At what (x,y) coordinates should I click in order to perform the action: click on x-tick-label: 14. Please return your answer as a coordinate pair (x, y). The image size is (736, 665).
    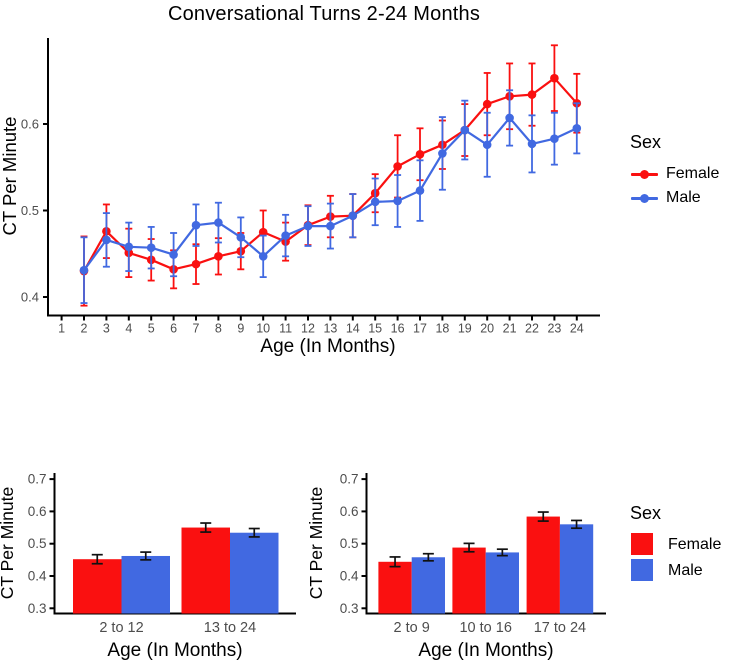
    Looking at the image, I should click on (353, 329).